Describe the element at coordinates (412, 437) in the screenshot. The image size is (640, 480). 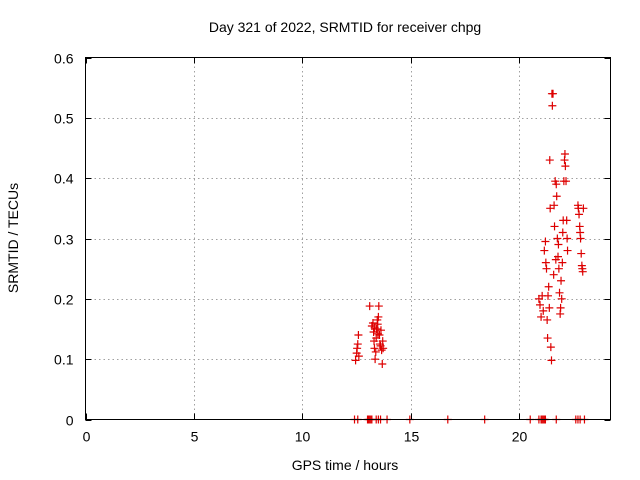
I see `x-tick-label: 15` at that location.